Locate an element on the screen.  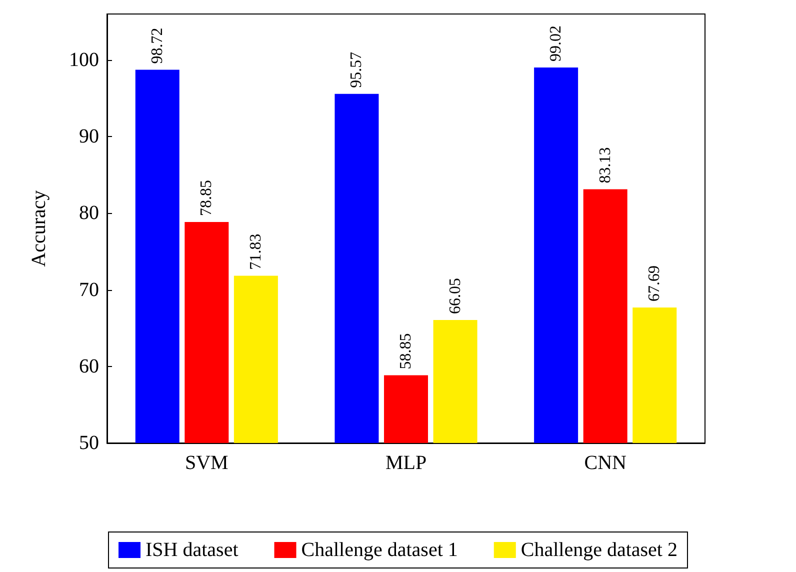
data-label: 95.57 is located at coordinates (357, 70).